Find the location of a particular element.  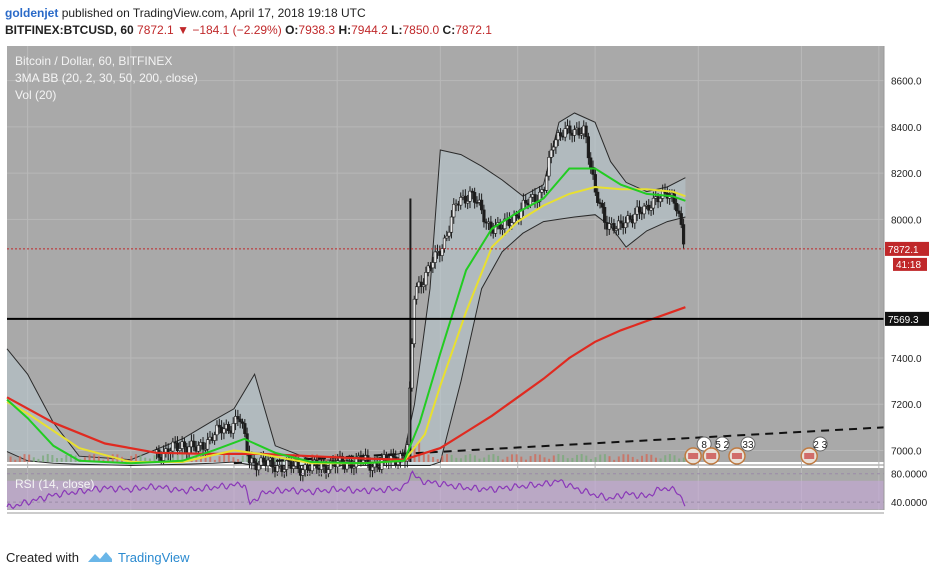

close-value: 7872.1 is located at coordinates (473, 30).